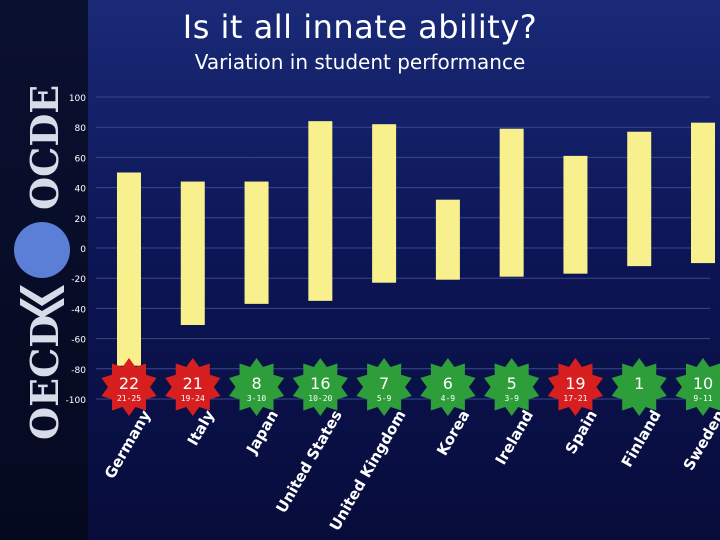 The image size is (720, 540). Describe the element at coordinates (262, 432) in the screenshot. I see `category-label: Japan` at that location.